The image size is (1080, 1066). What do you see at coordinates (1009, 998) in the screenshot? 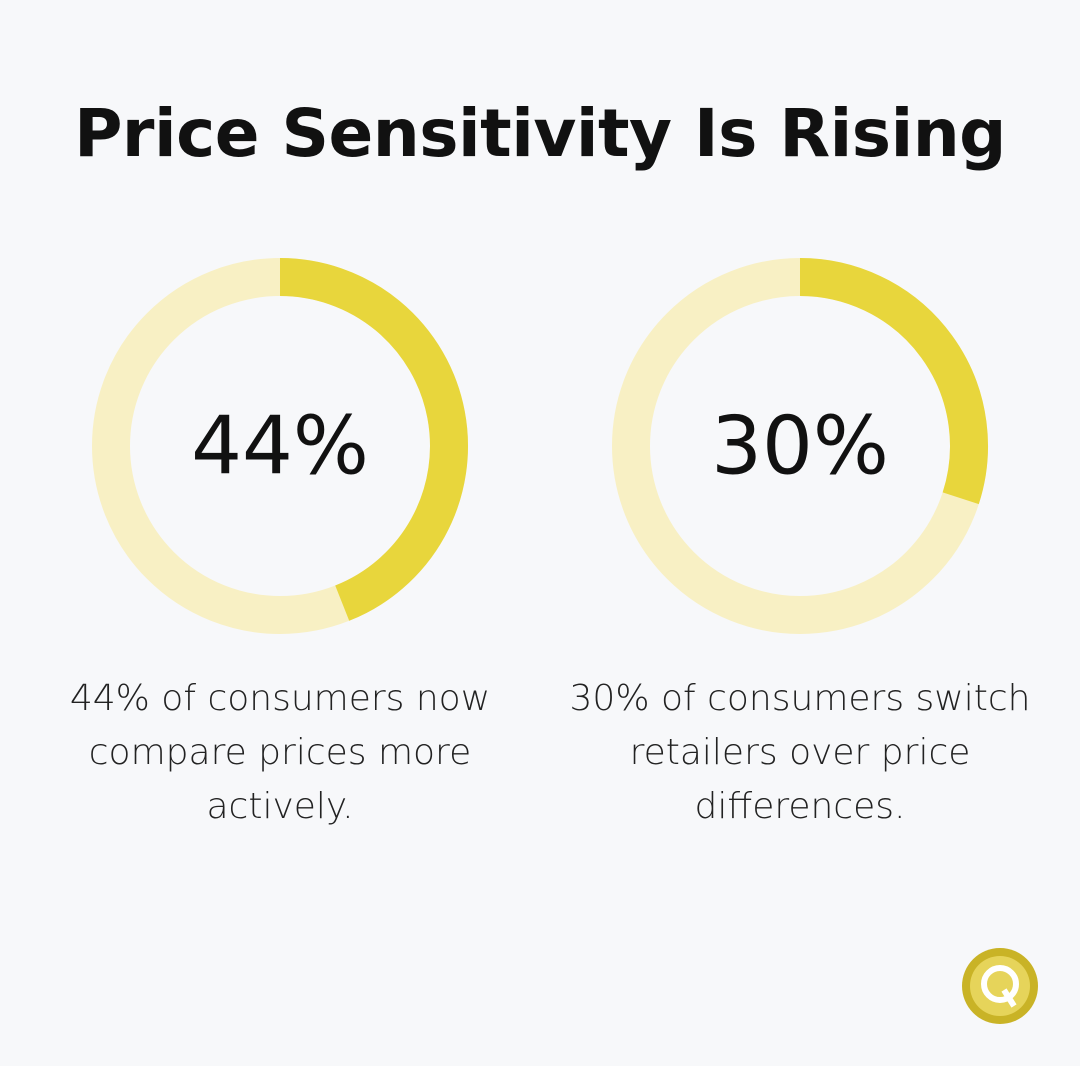
I see `logo-q-tail` at bounding box center [1009, 998].